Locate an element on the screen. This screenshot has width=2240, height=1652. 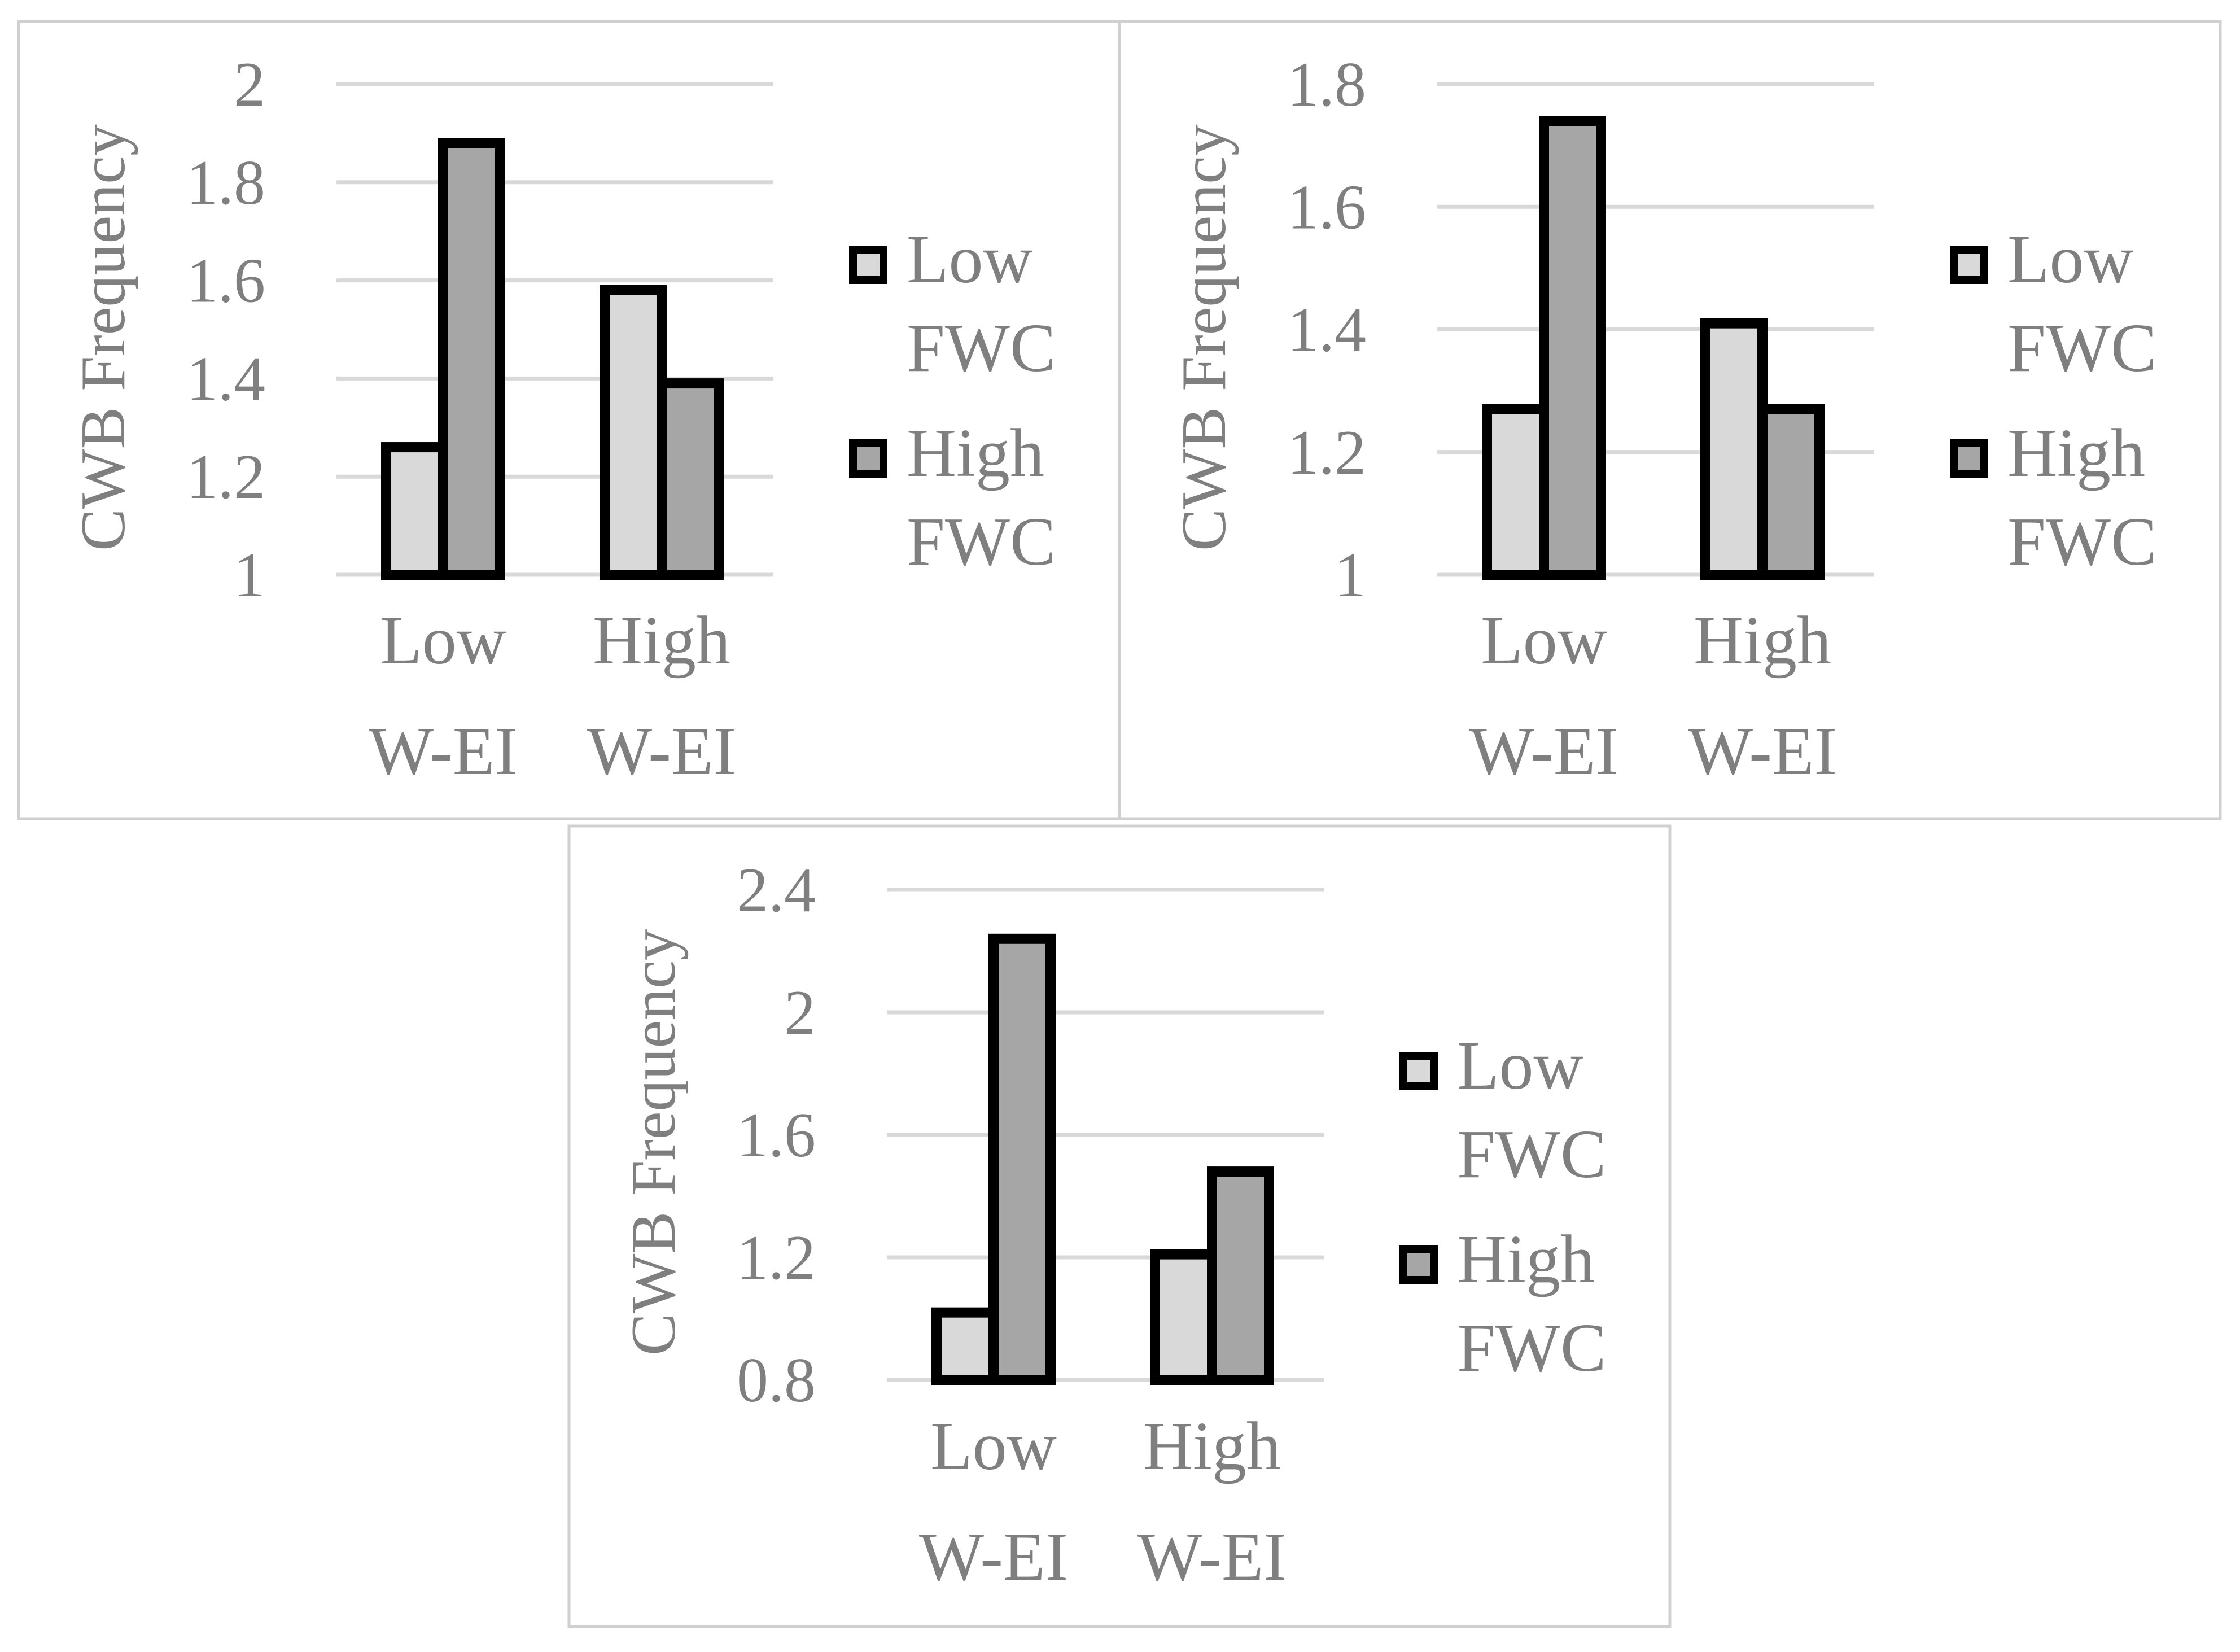
y-tick-label: 2.4 is located at coordinates (777, 890).